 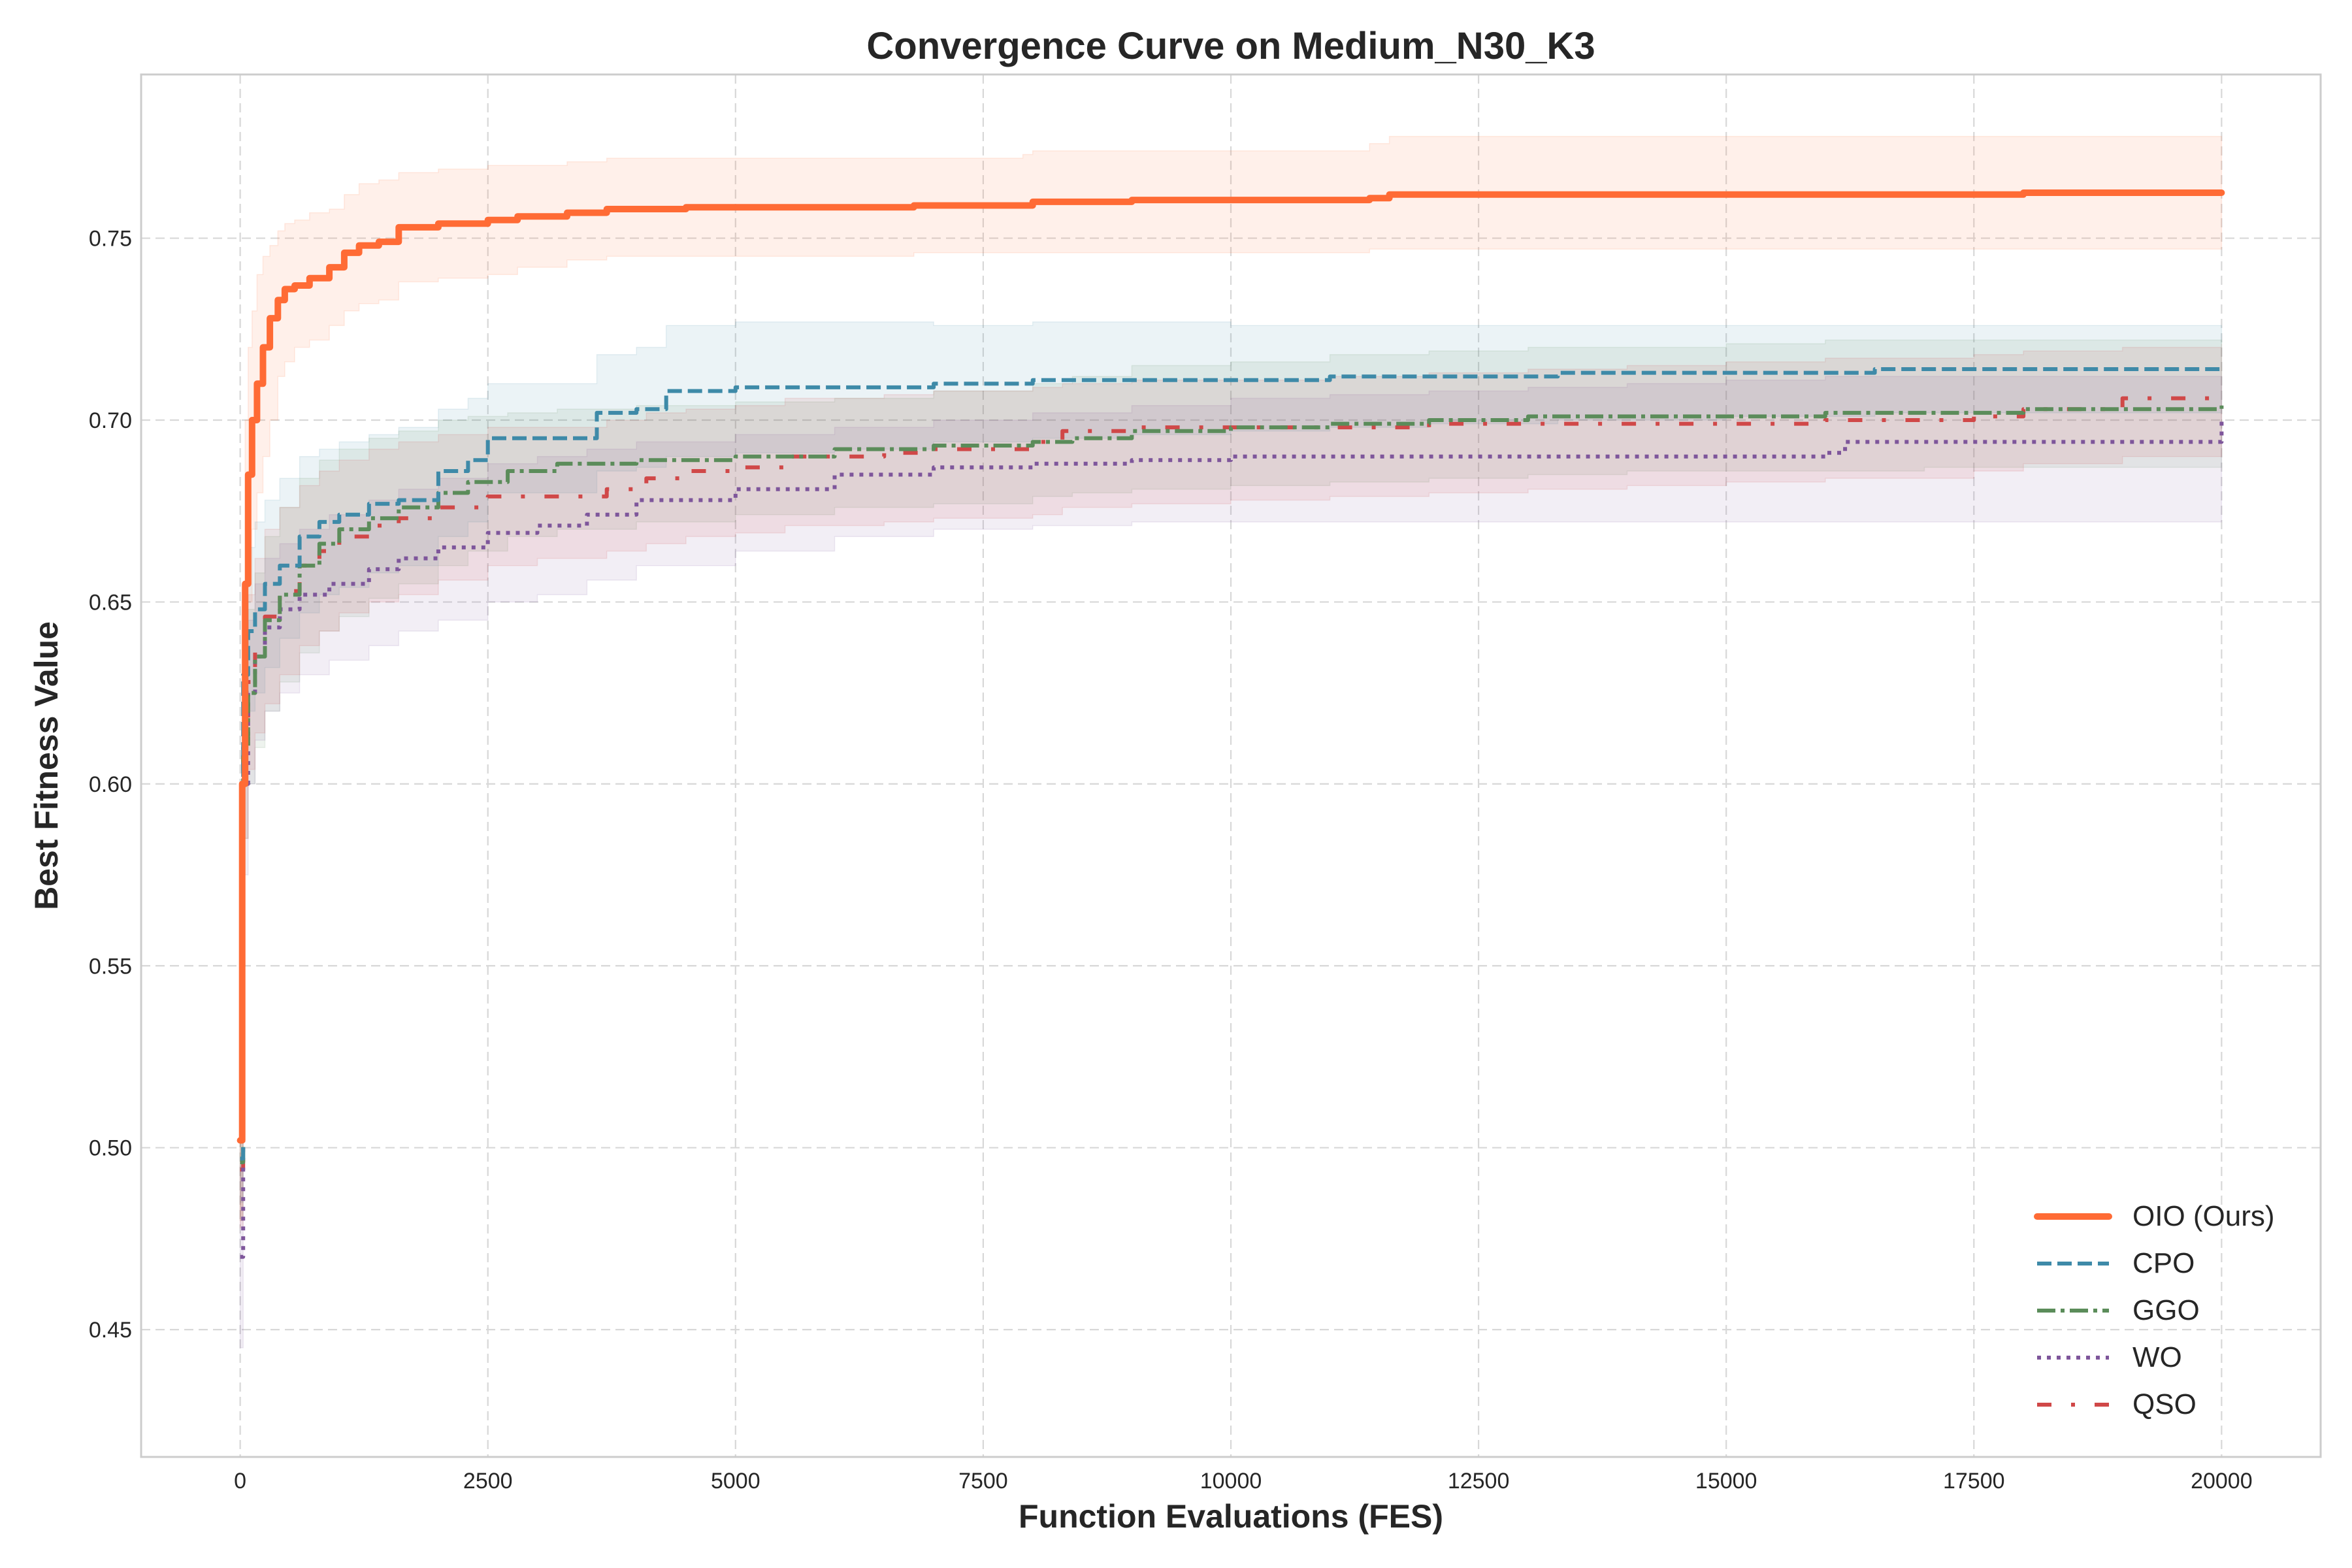 I want to click on legend-label-wo: WO, so click(x=2157, y=1357).